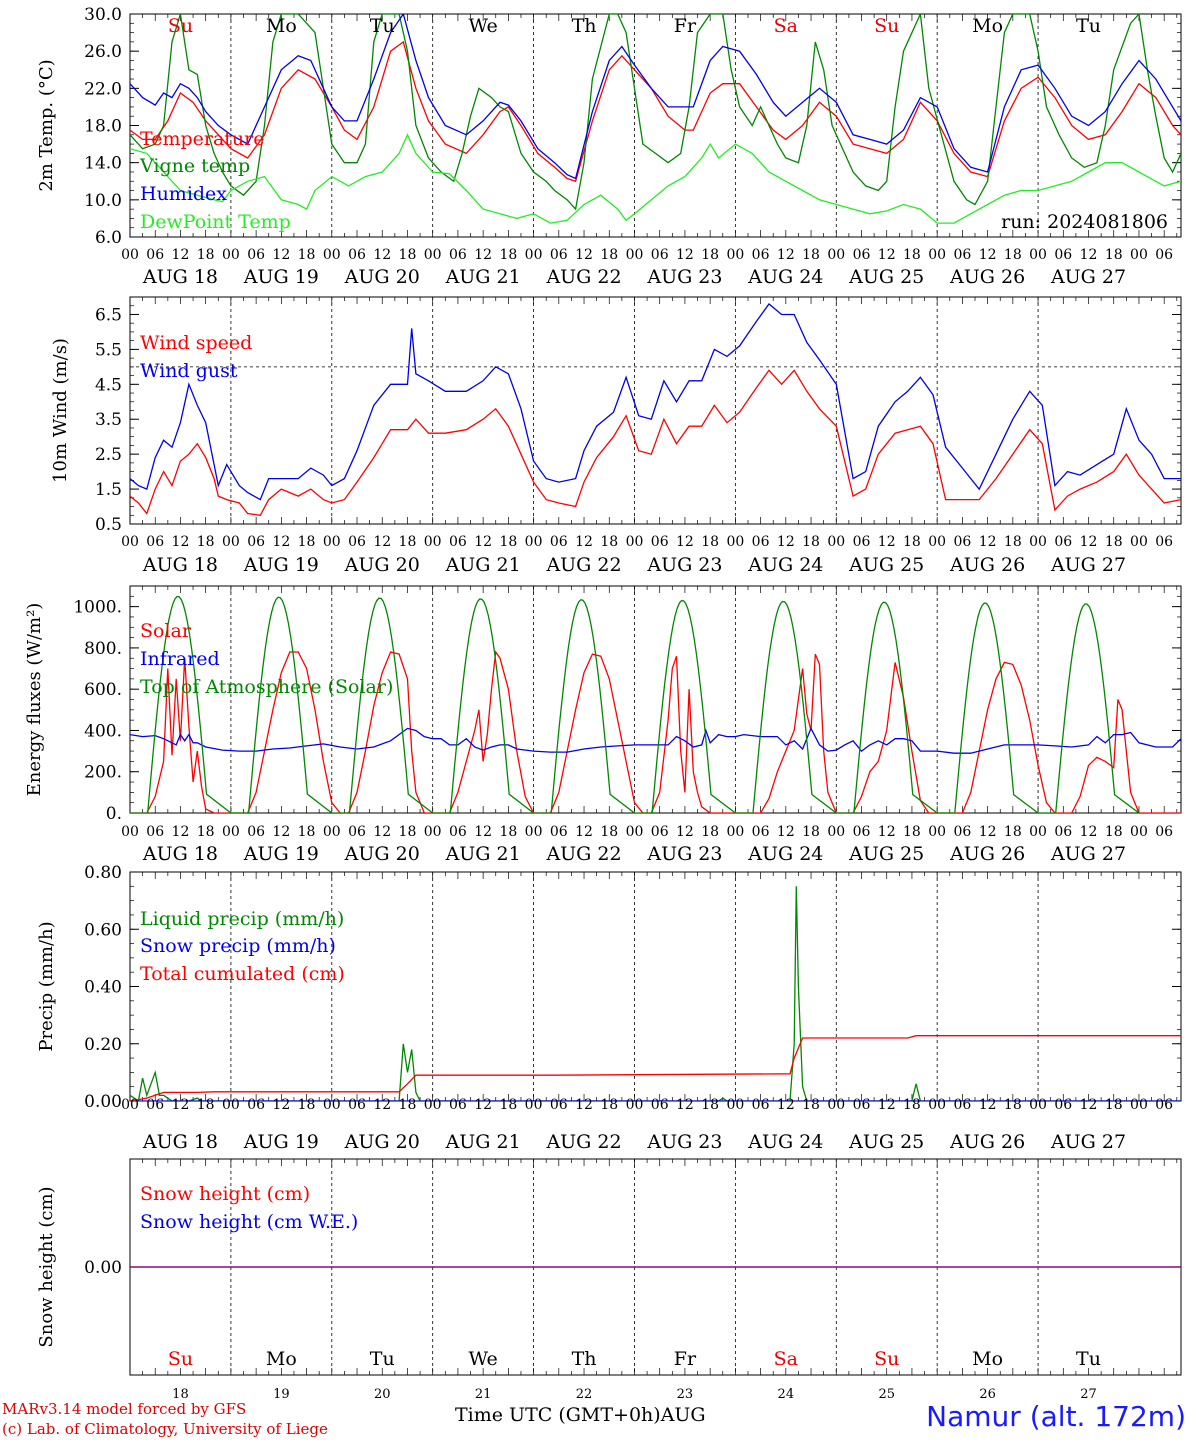 The height and width of the screenshot is (1440, 1194). Describe the element at coordinates (683, 1415) in the screenshot. I see `month-label: AUG` at that location.